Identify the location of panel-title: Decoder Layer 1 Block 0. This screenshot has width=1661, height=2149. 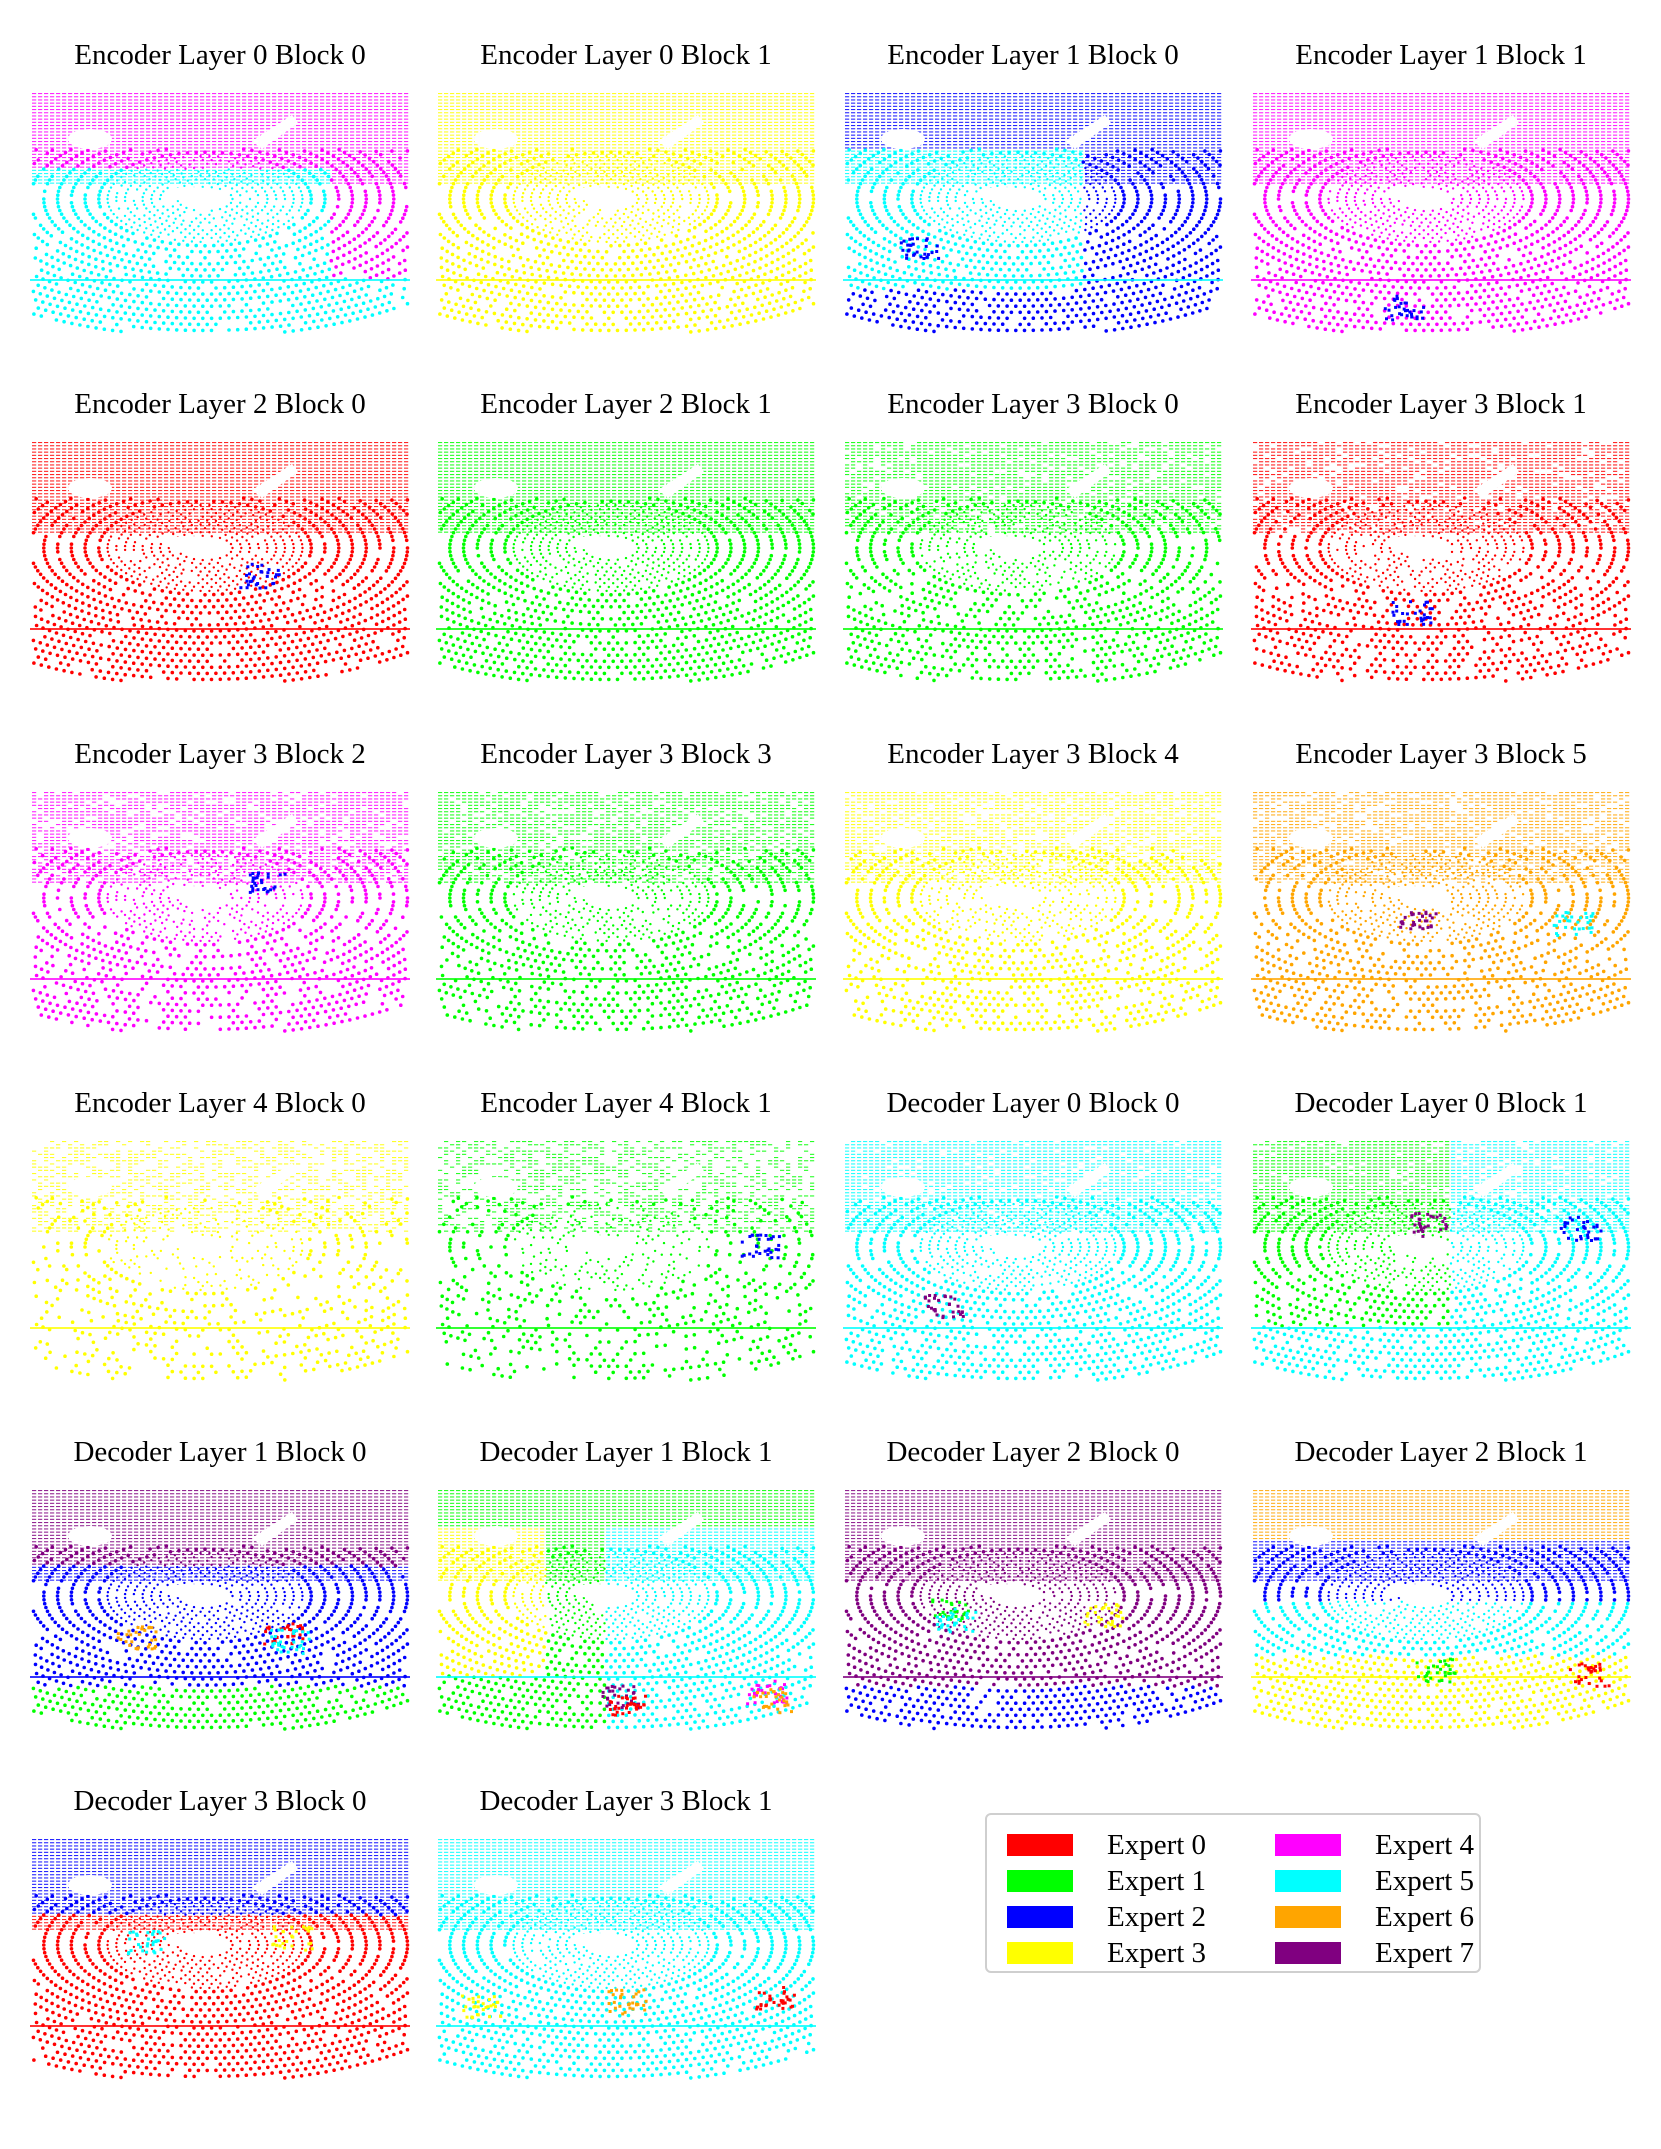
(220, 1452).